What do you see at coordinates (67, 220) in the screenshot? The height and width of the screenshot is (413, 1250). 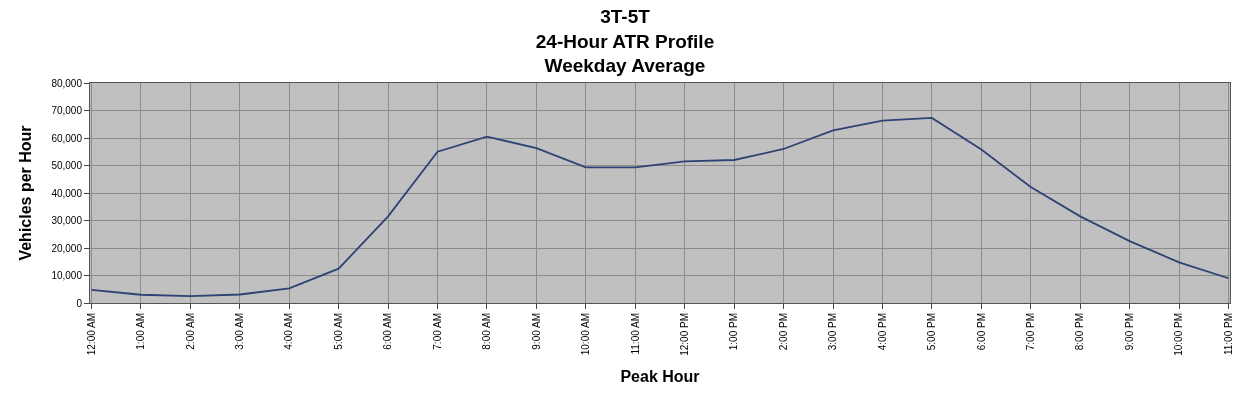 I see `y-tick-label: 30,000` at bounding box center [67, 220].